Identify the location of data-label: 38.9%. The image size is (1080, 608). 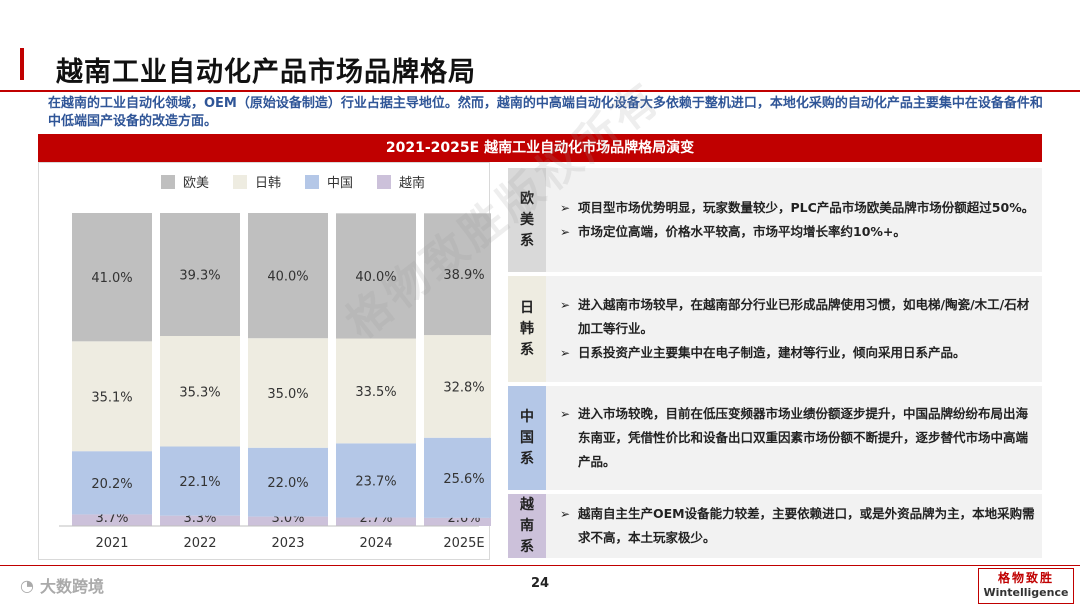
(463, 275).